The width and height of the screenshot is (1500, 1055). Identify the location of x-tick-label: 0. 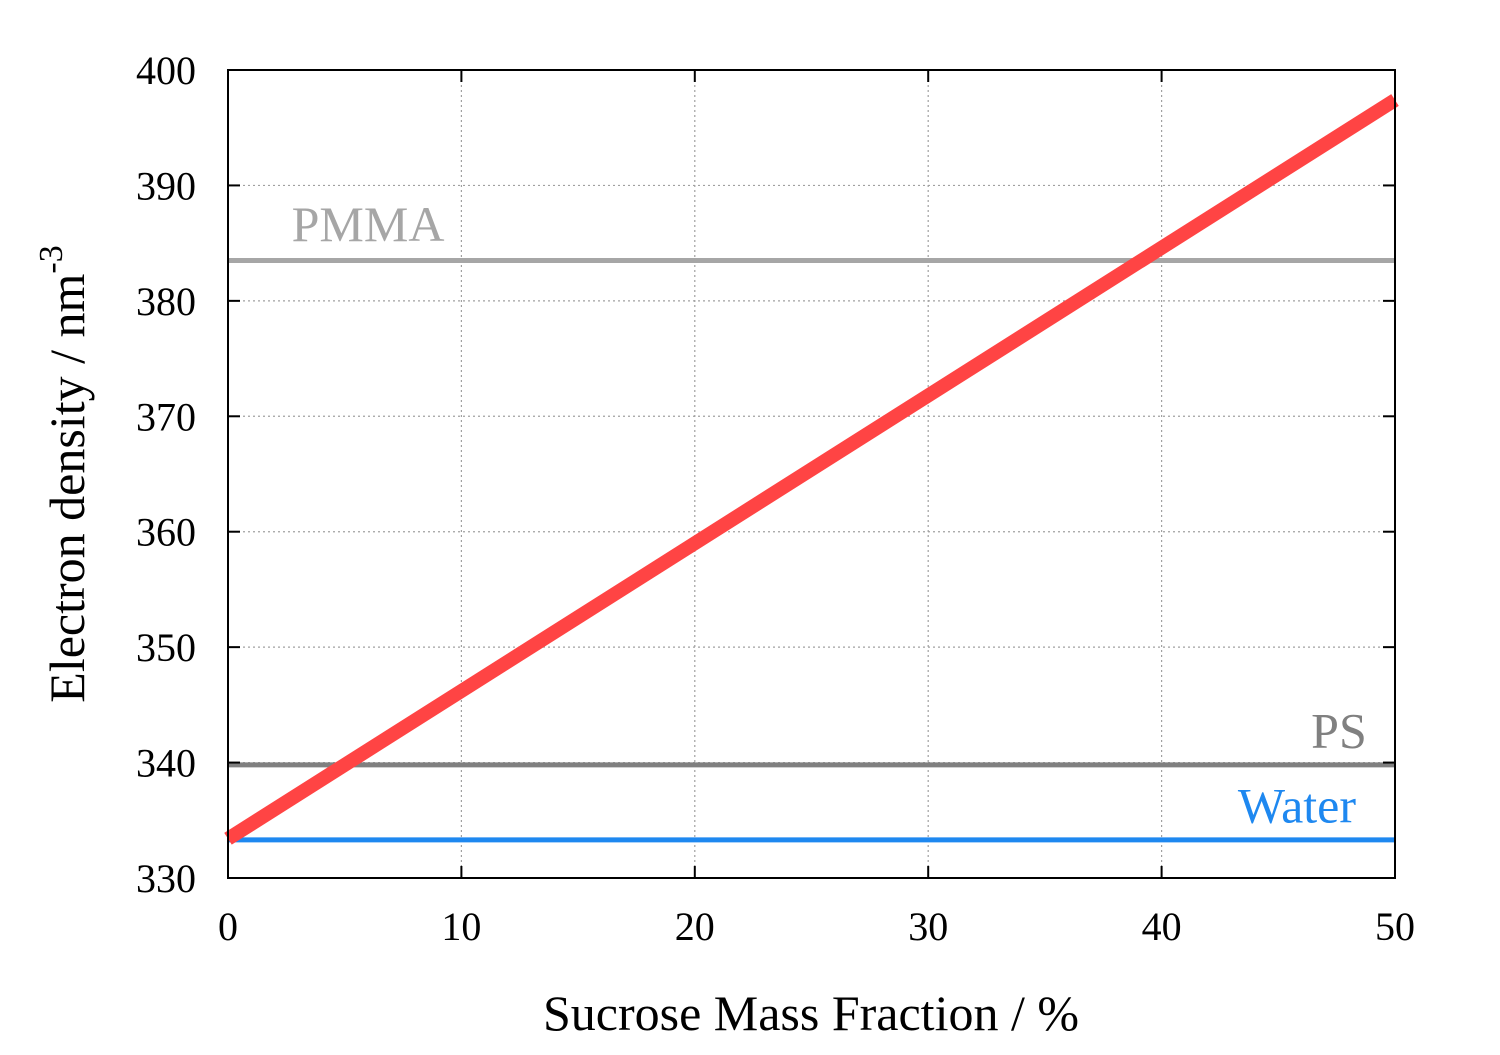
(228, 926).